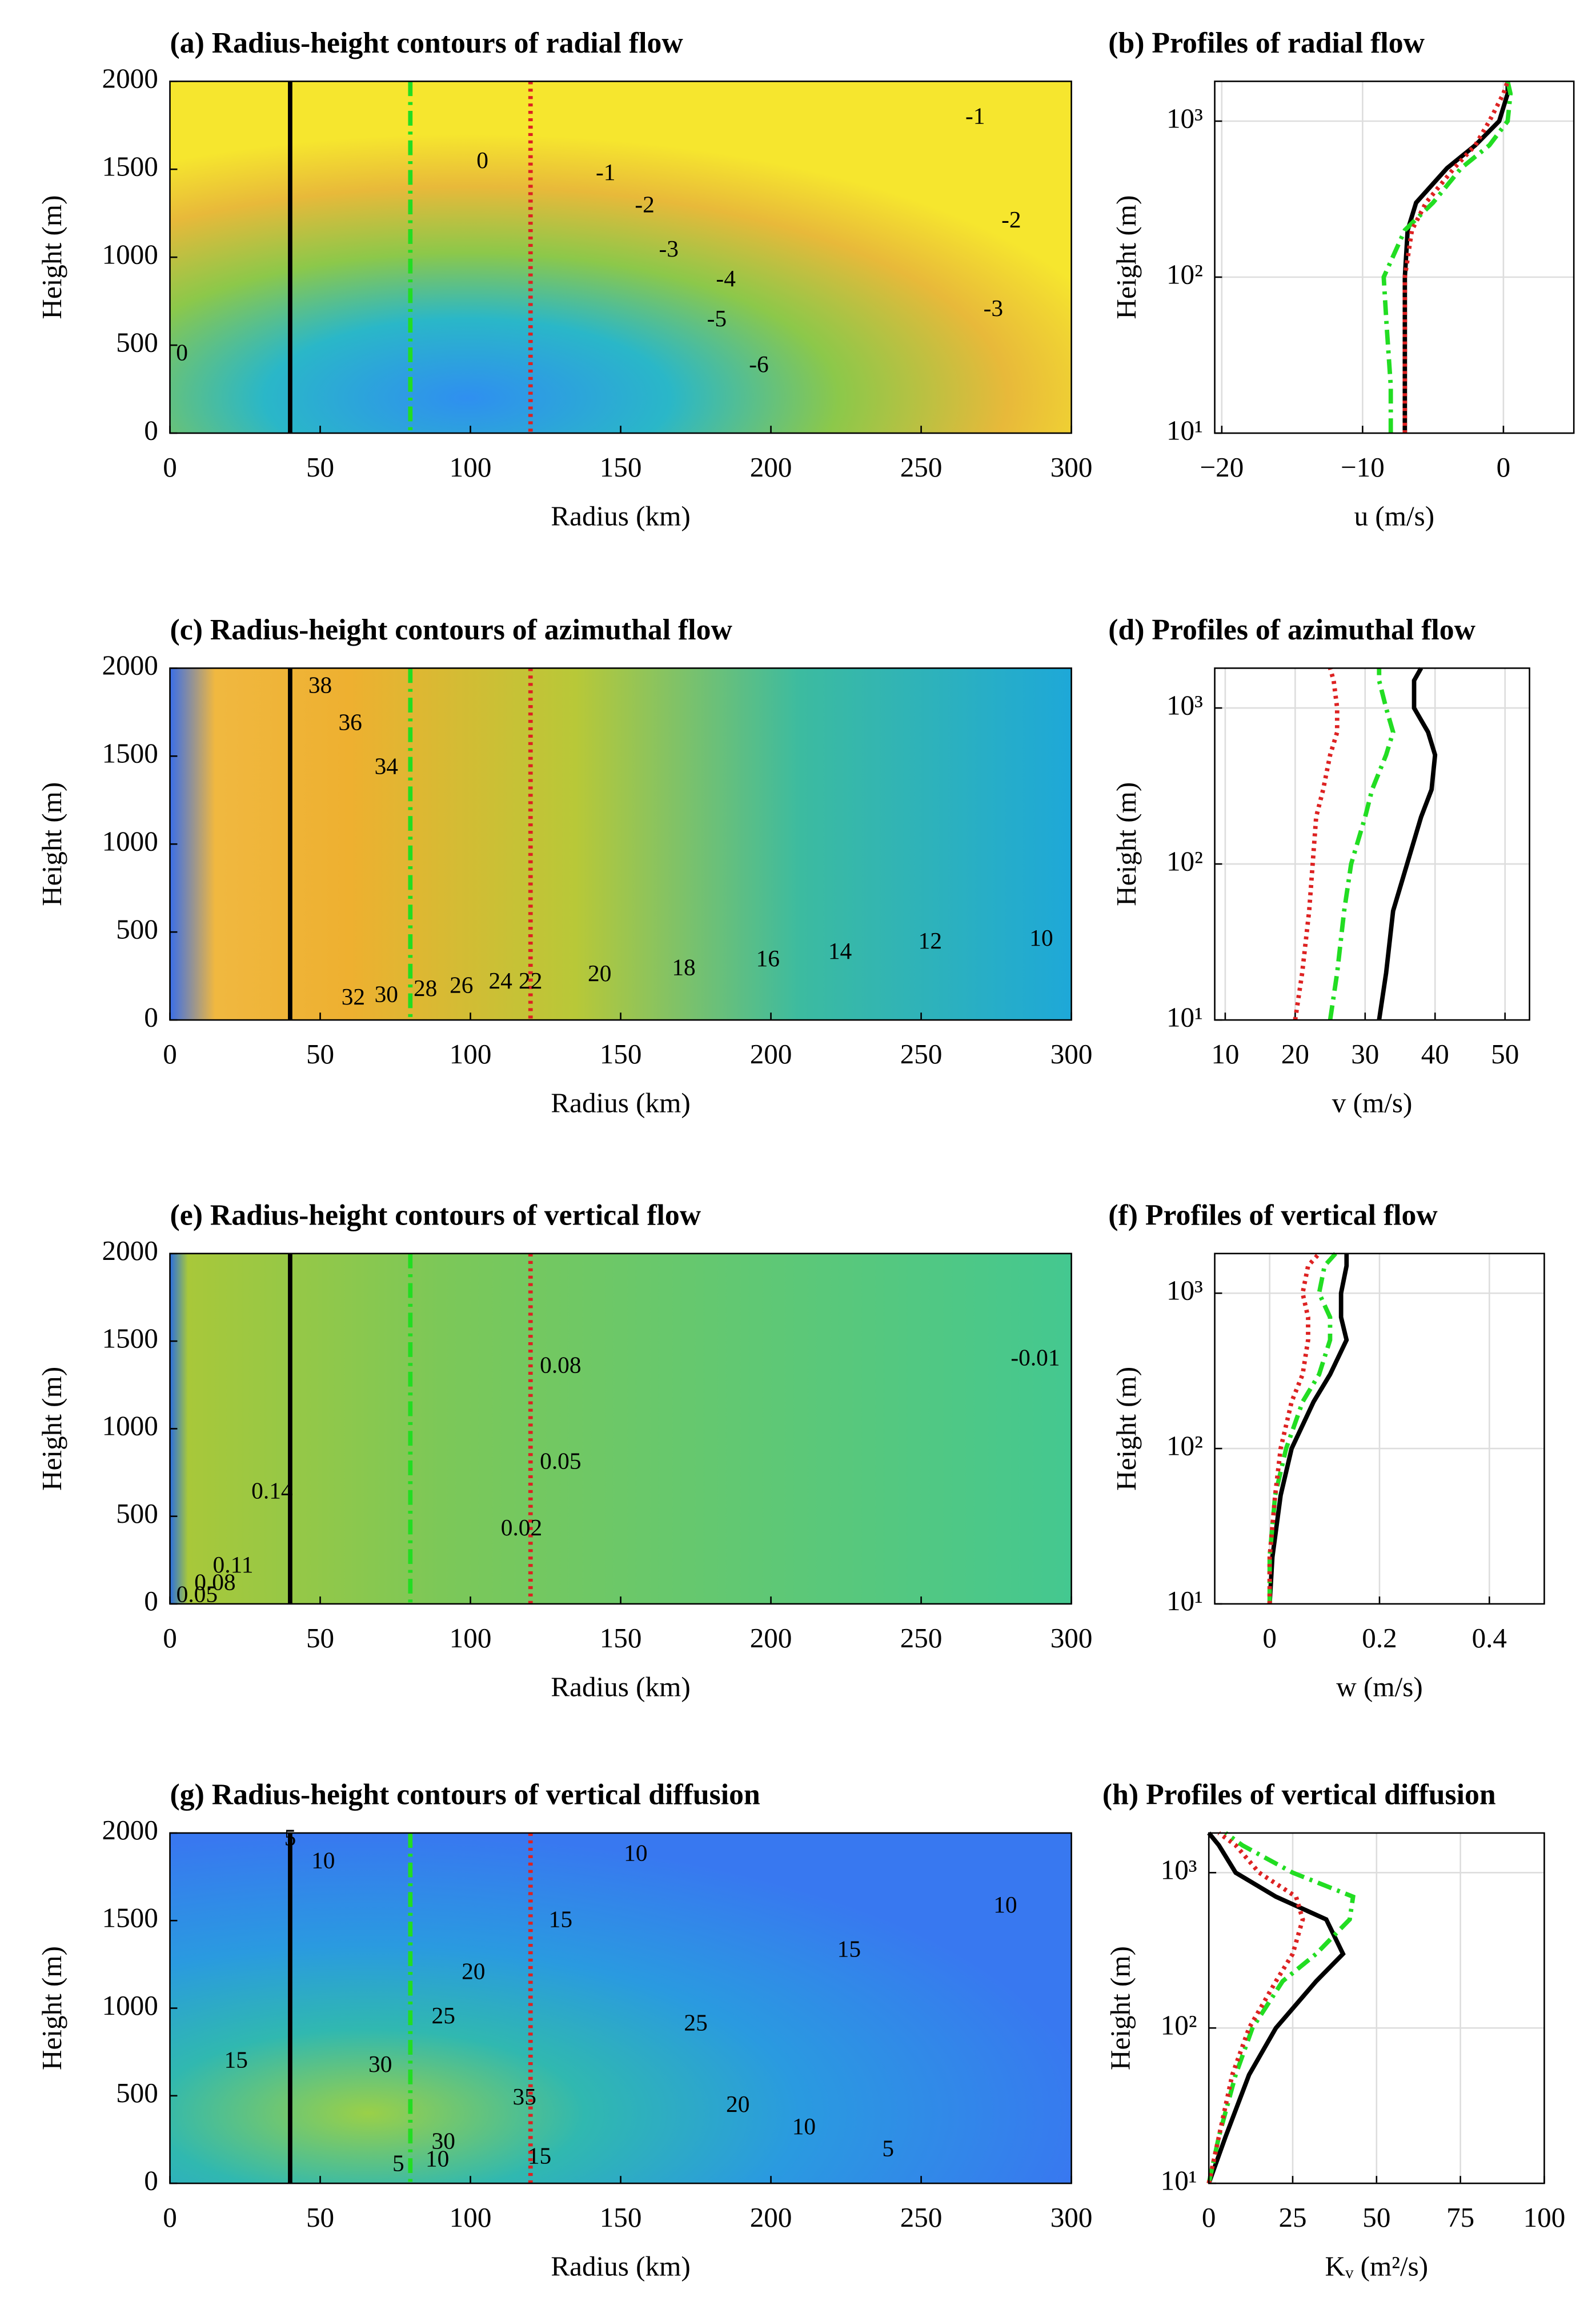  I want to click on contour-label: 24, so click(500, 981).